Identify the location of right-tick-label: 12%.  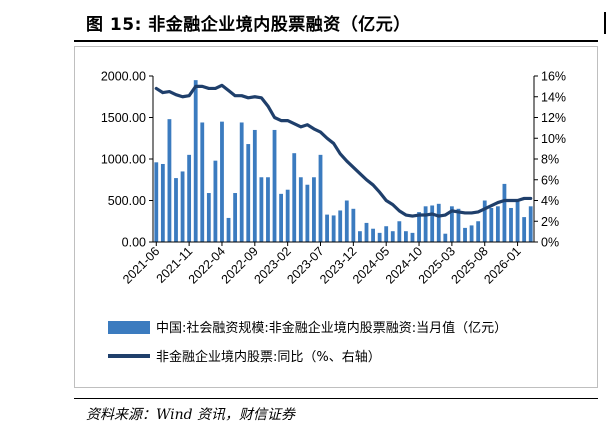
(553, 118).